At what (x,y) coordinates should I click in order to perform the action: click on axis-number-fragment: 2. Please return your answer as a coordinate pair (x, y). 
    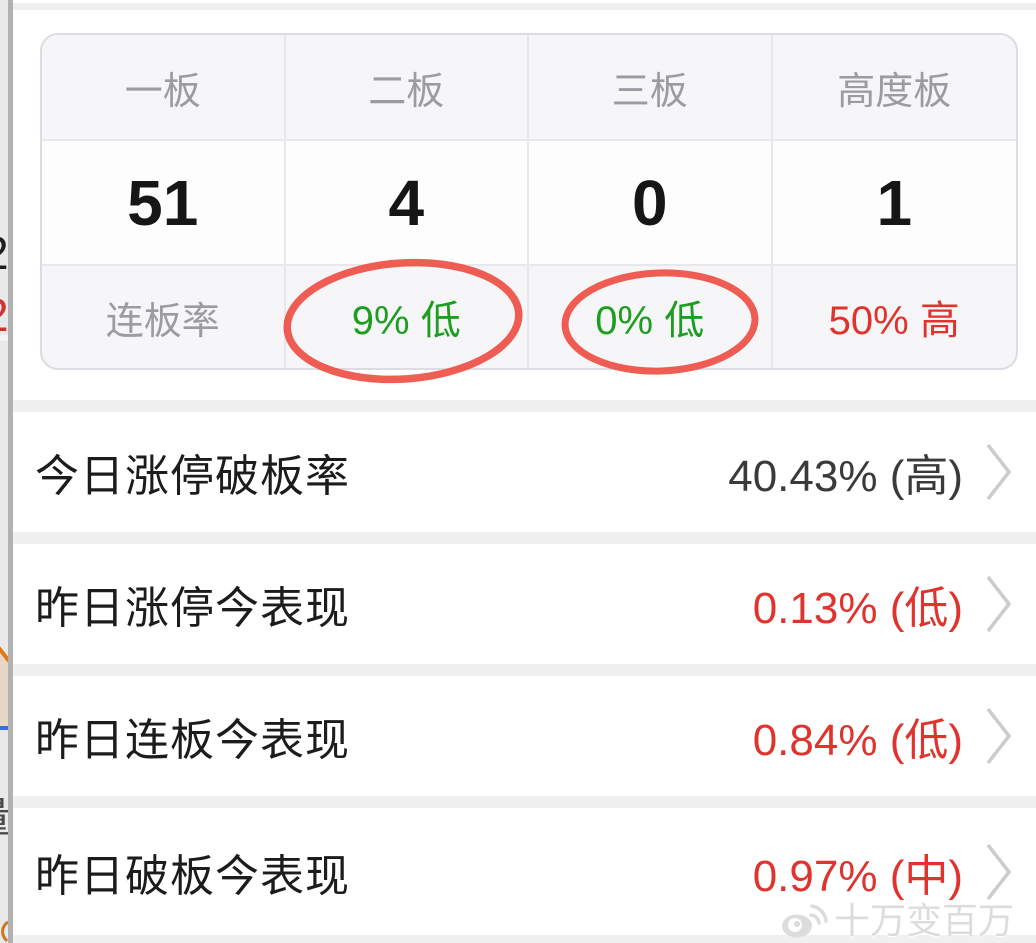
    Looking at the image, I should click on (4, 253).